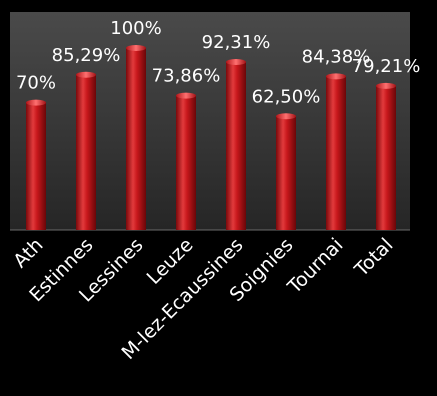 The width and height of the screenshot is (437, 396). Describe the element at coordinates (315, 266) in the screenshot. I see `category-label-6: Tournai` at that location.